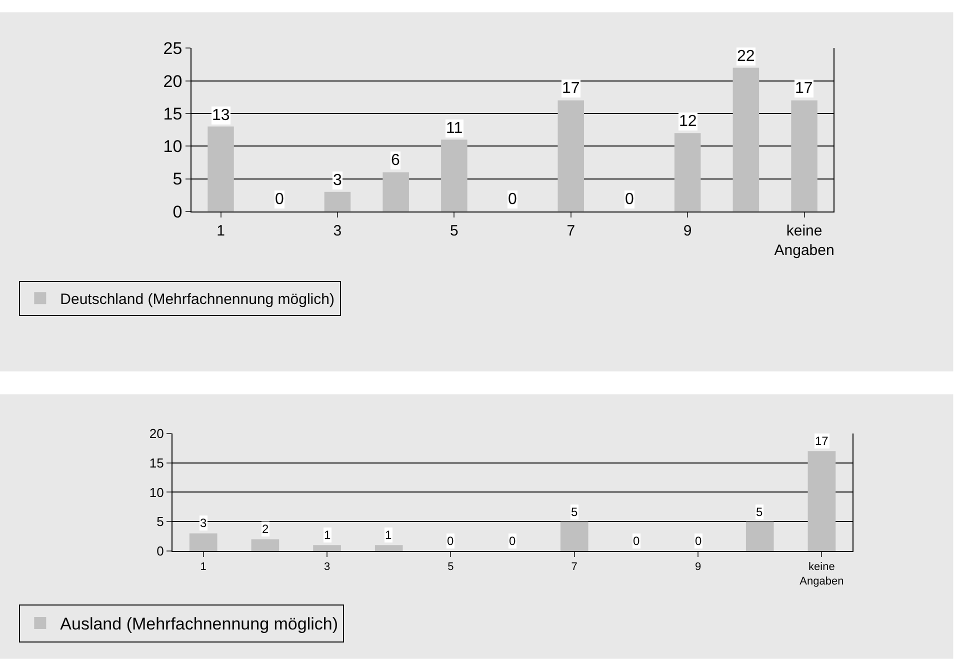 This screenshot has height=672, width=959. Describe the element at coordinates (265, 529) in the screenshot. I see `data-label: 2` at that location.